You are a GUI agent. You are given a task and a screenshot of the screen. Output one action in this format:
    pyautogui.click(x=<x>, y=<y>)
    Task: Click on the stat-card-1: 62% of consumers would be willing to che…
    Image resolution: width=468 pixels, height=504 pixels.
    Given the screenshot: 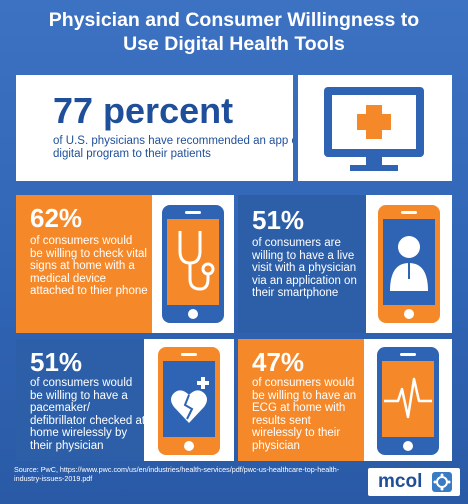 What is the action you would take?
    pyautogui.click(x=84, y=264)
    